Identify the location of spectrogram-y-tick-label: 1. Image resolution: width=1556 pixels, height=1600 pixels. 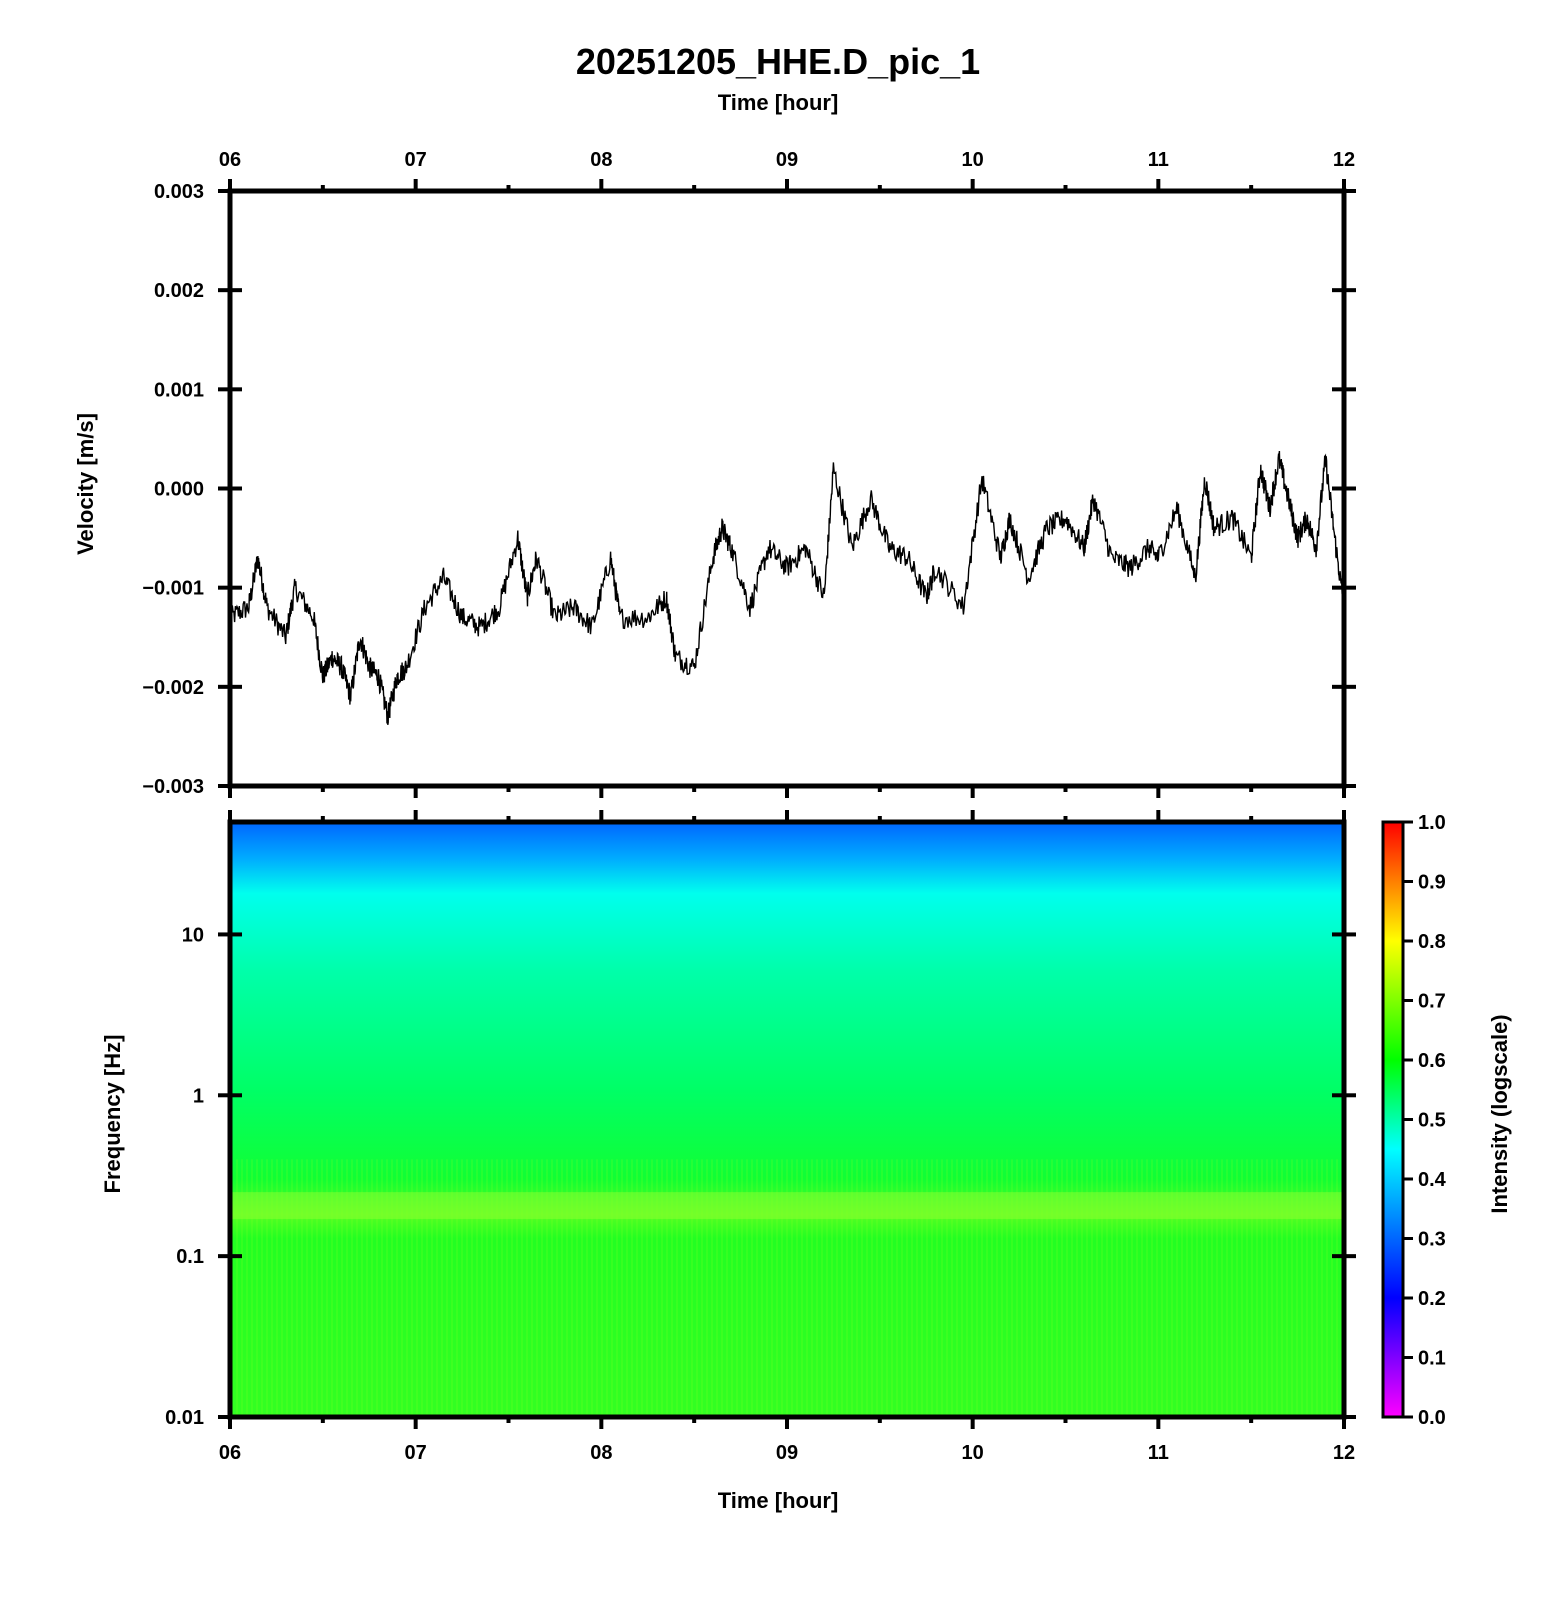
(198, 1096).